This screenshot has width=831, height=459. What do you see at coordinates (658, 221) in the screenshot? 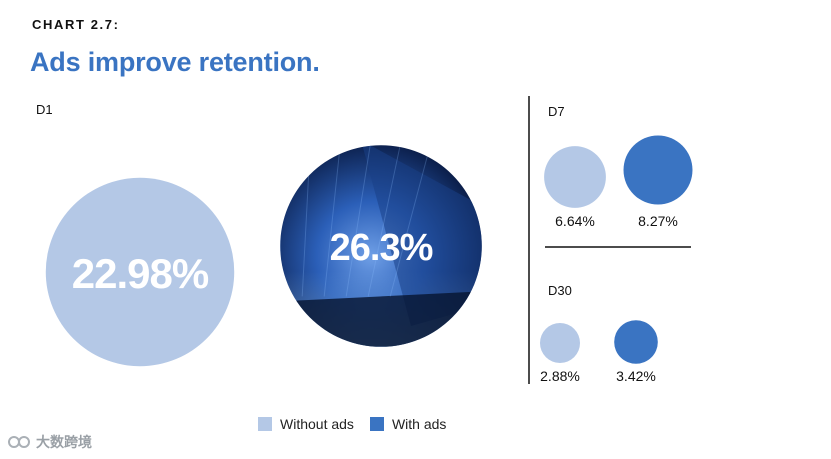
I see `value-label-d7-with-ads: 8.27%` at bounding box center [658, 221].